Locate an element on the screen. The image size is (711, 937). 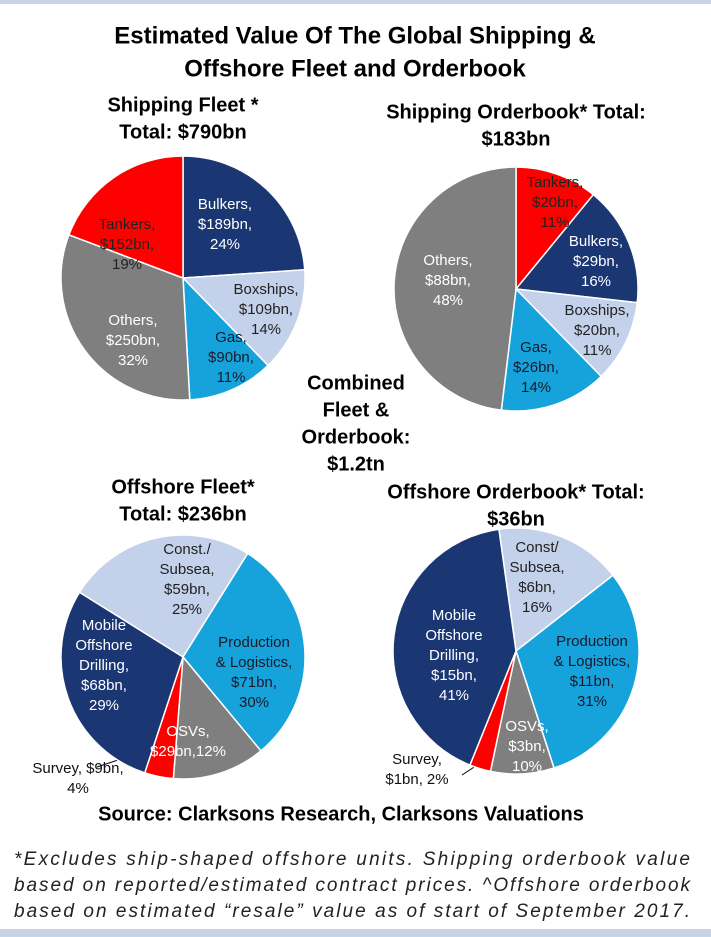
label-part: 12% is located at coordinates (211, 751).